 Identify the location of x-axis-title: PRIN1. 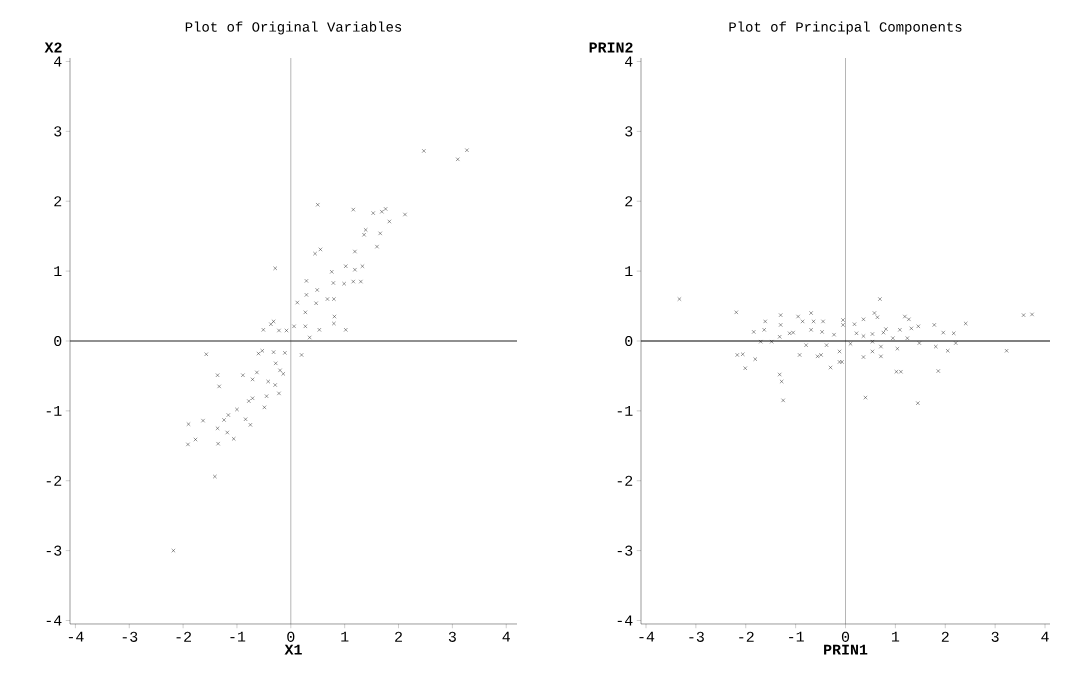
(846, 649).